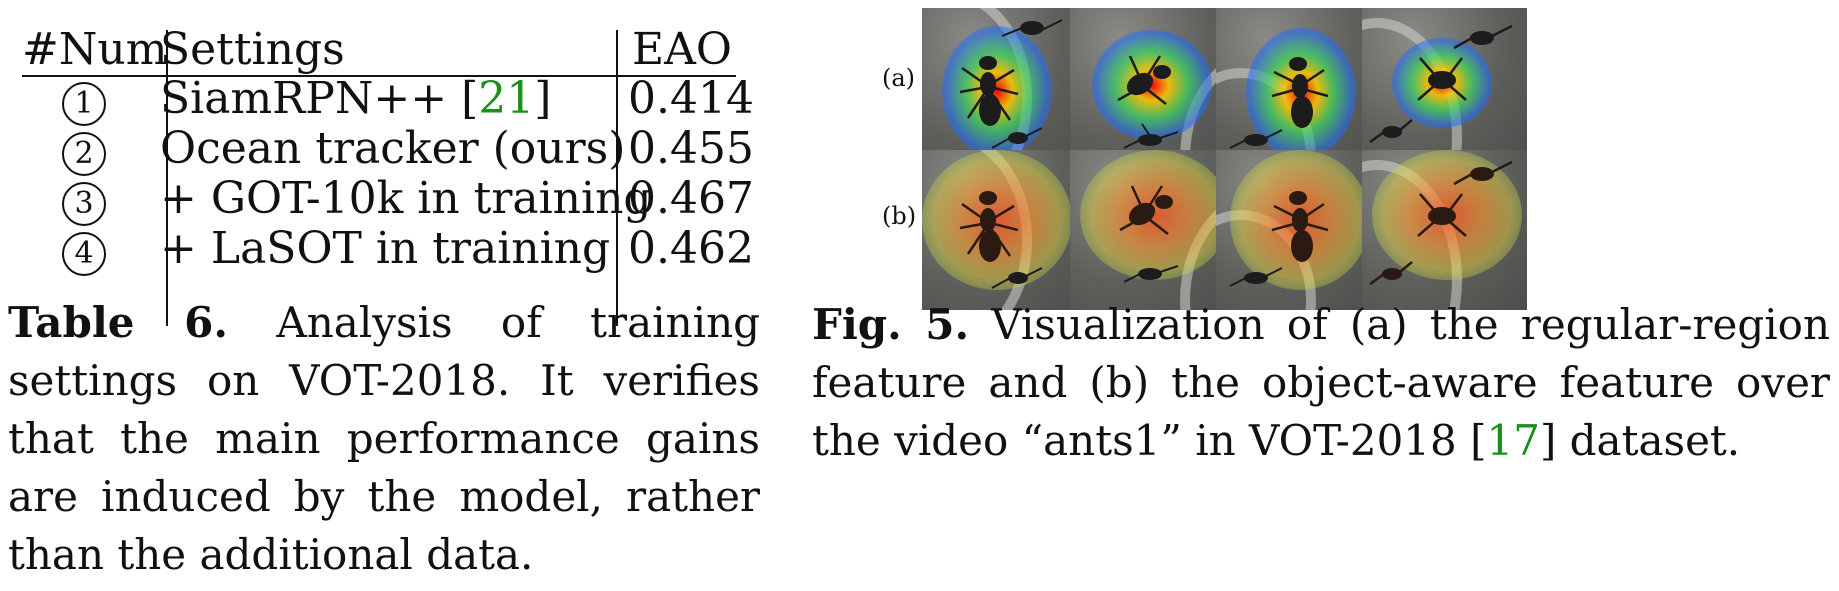  What do you see at coordinates (691, 198) in the screenshot?
I see `row-eao: 0.467` at bounding box center [691, 198].